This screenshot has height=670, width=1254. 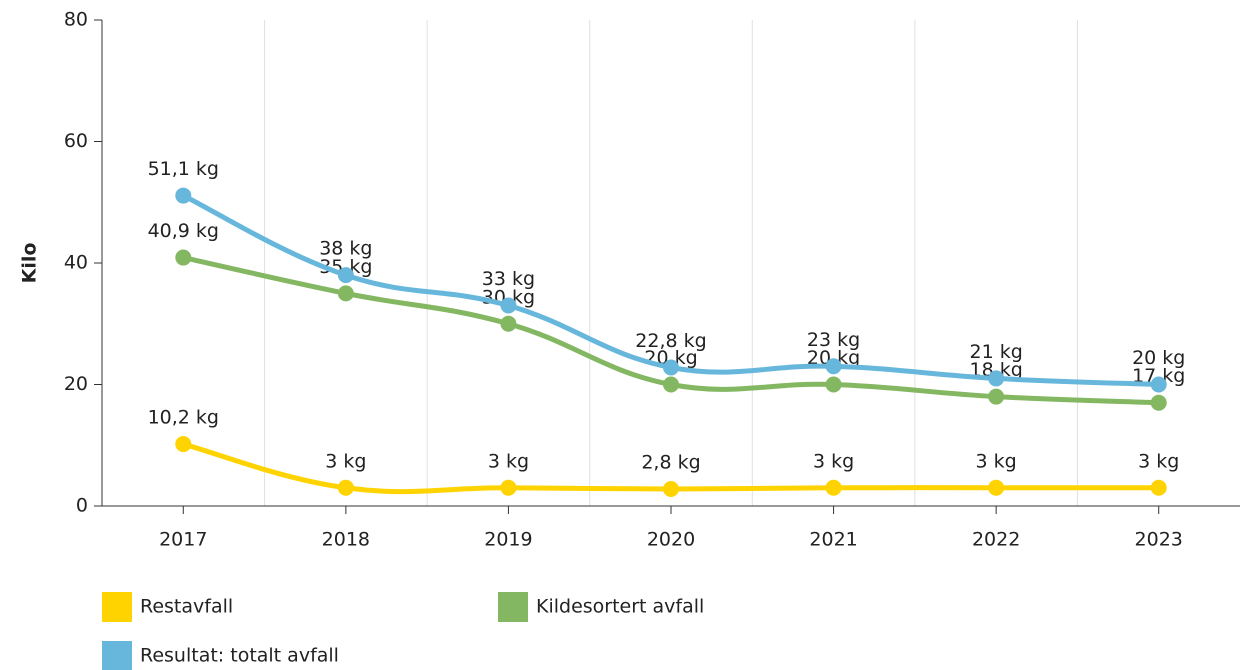 What do you see at coordinates (183, 169) in the screenshot?
I see `data-label: 51,1 kg` at bounding box center [183, 169].